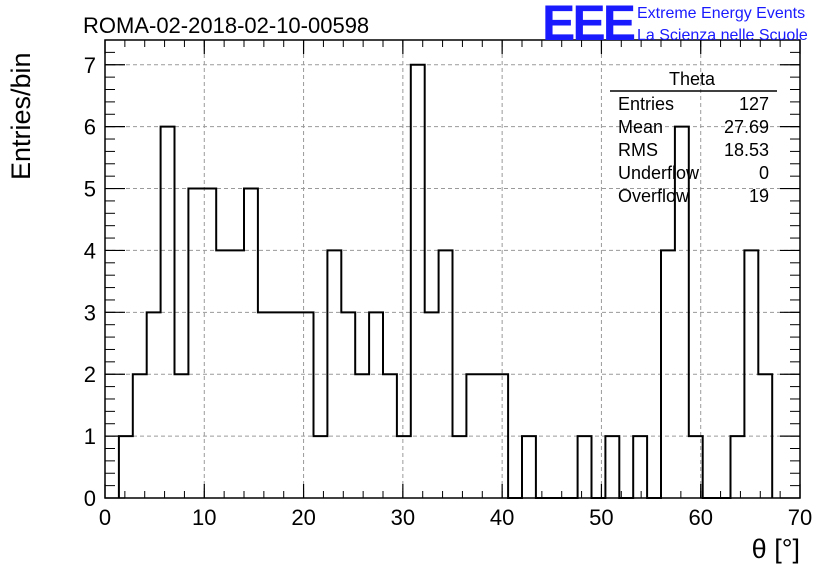  Describe the element at coordinates (502, 517) in the screenshot. I see `x-tick-label: 40` at that location.